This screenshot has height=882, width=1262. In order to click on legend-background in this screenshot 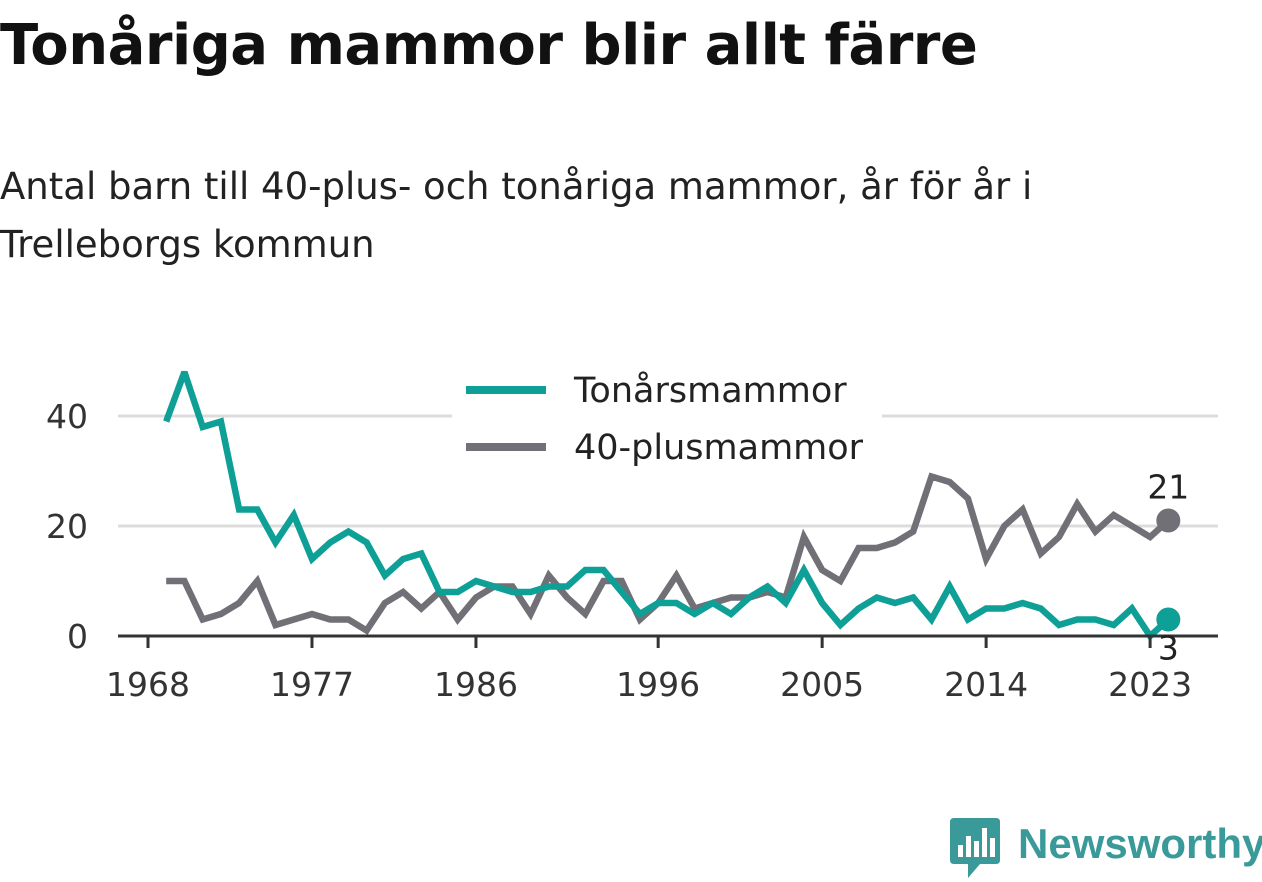, I will do `click(667, 421)`.